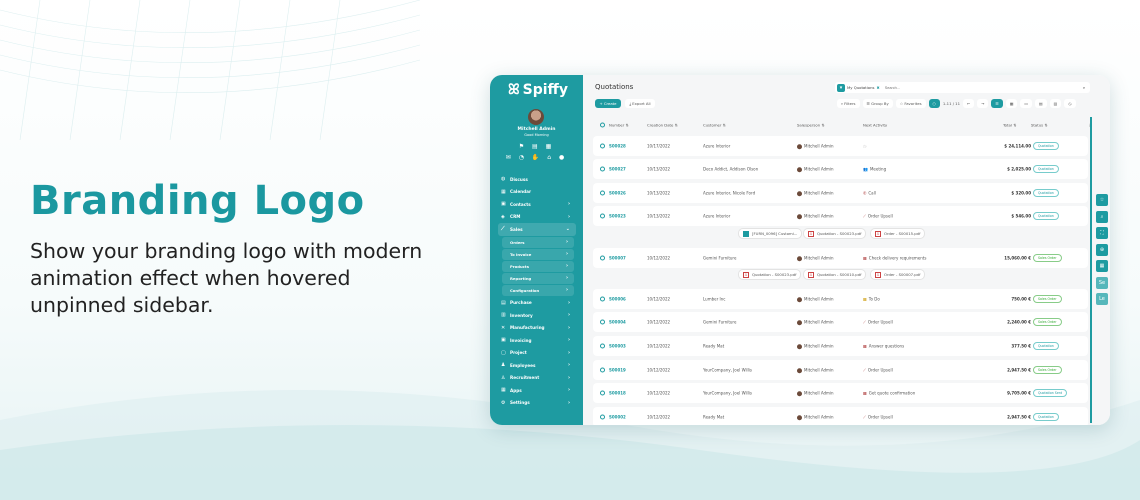 The height and width of the screenshot is (500, 1140). What do you see at coordinates (1026, 103) in the screenshot?
I see `calendar-view-icon: ▭` at bounding box center [1026, 103].